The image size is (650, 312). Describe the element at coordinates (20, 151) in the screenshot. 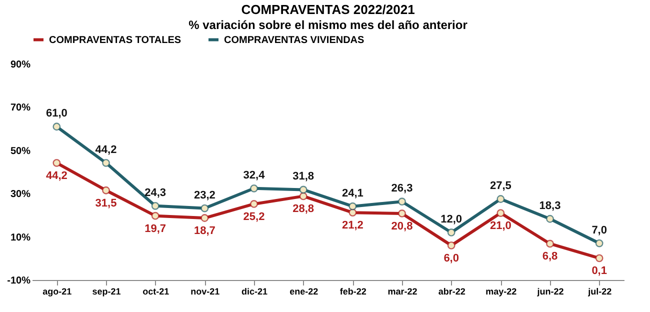

I see `y-tick-label: 50%` at that location.